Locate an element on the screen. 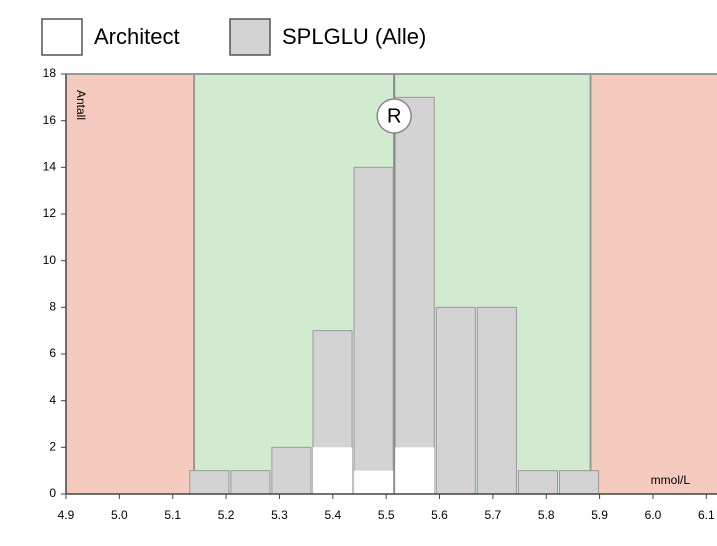 This screenshot has width=717, height=546. x-tick-label: 5.7 is located at coordinates (493, 515).